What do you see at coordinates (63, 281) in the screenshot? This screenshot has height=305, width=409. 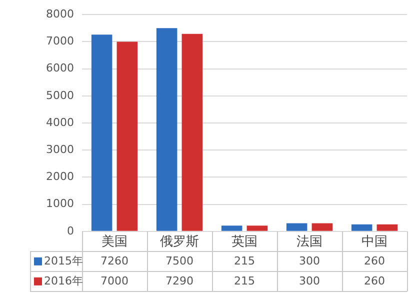 I see `legend-label: 2016年` at bounding box center [63, 281].